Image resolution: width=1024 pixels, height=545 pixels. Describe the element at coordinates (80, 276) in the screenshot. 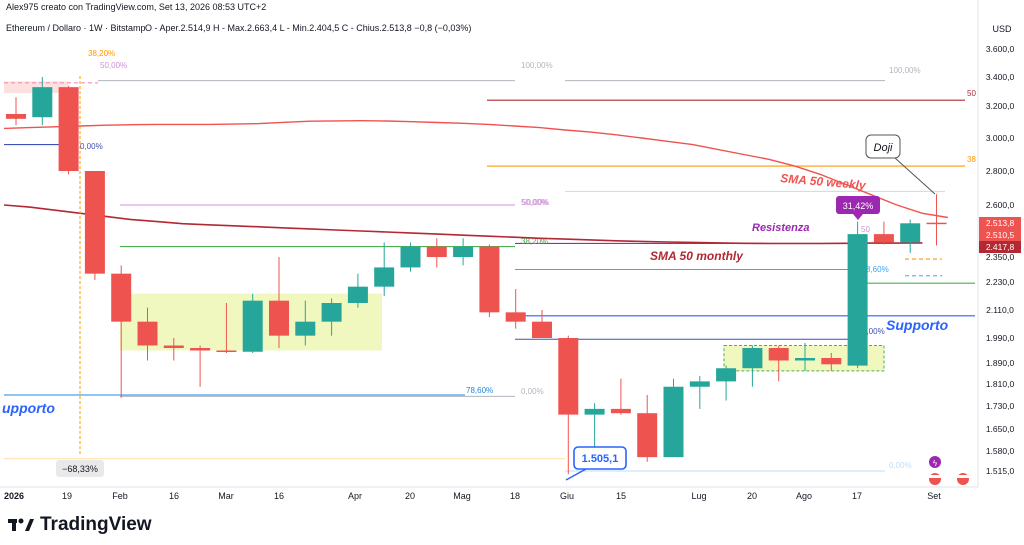

I see `drawdown-measure: −68,33%` at that location.